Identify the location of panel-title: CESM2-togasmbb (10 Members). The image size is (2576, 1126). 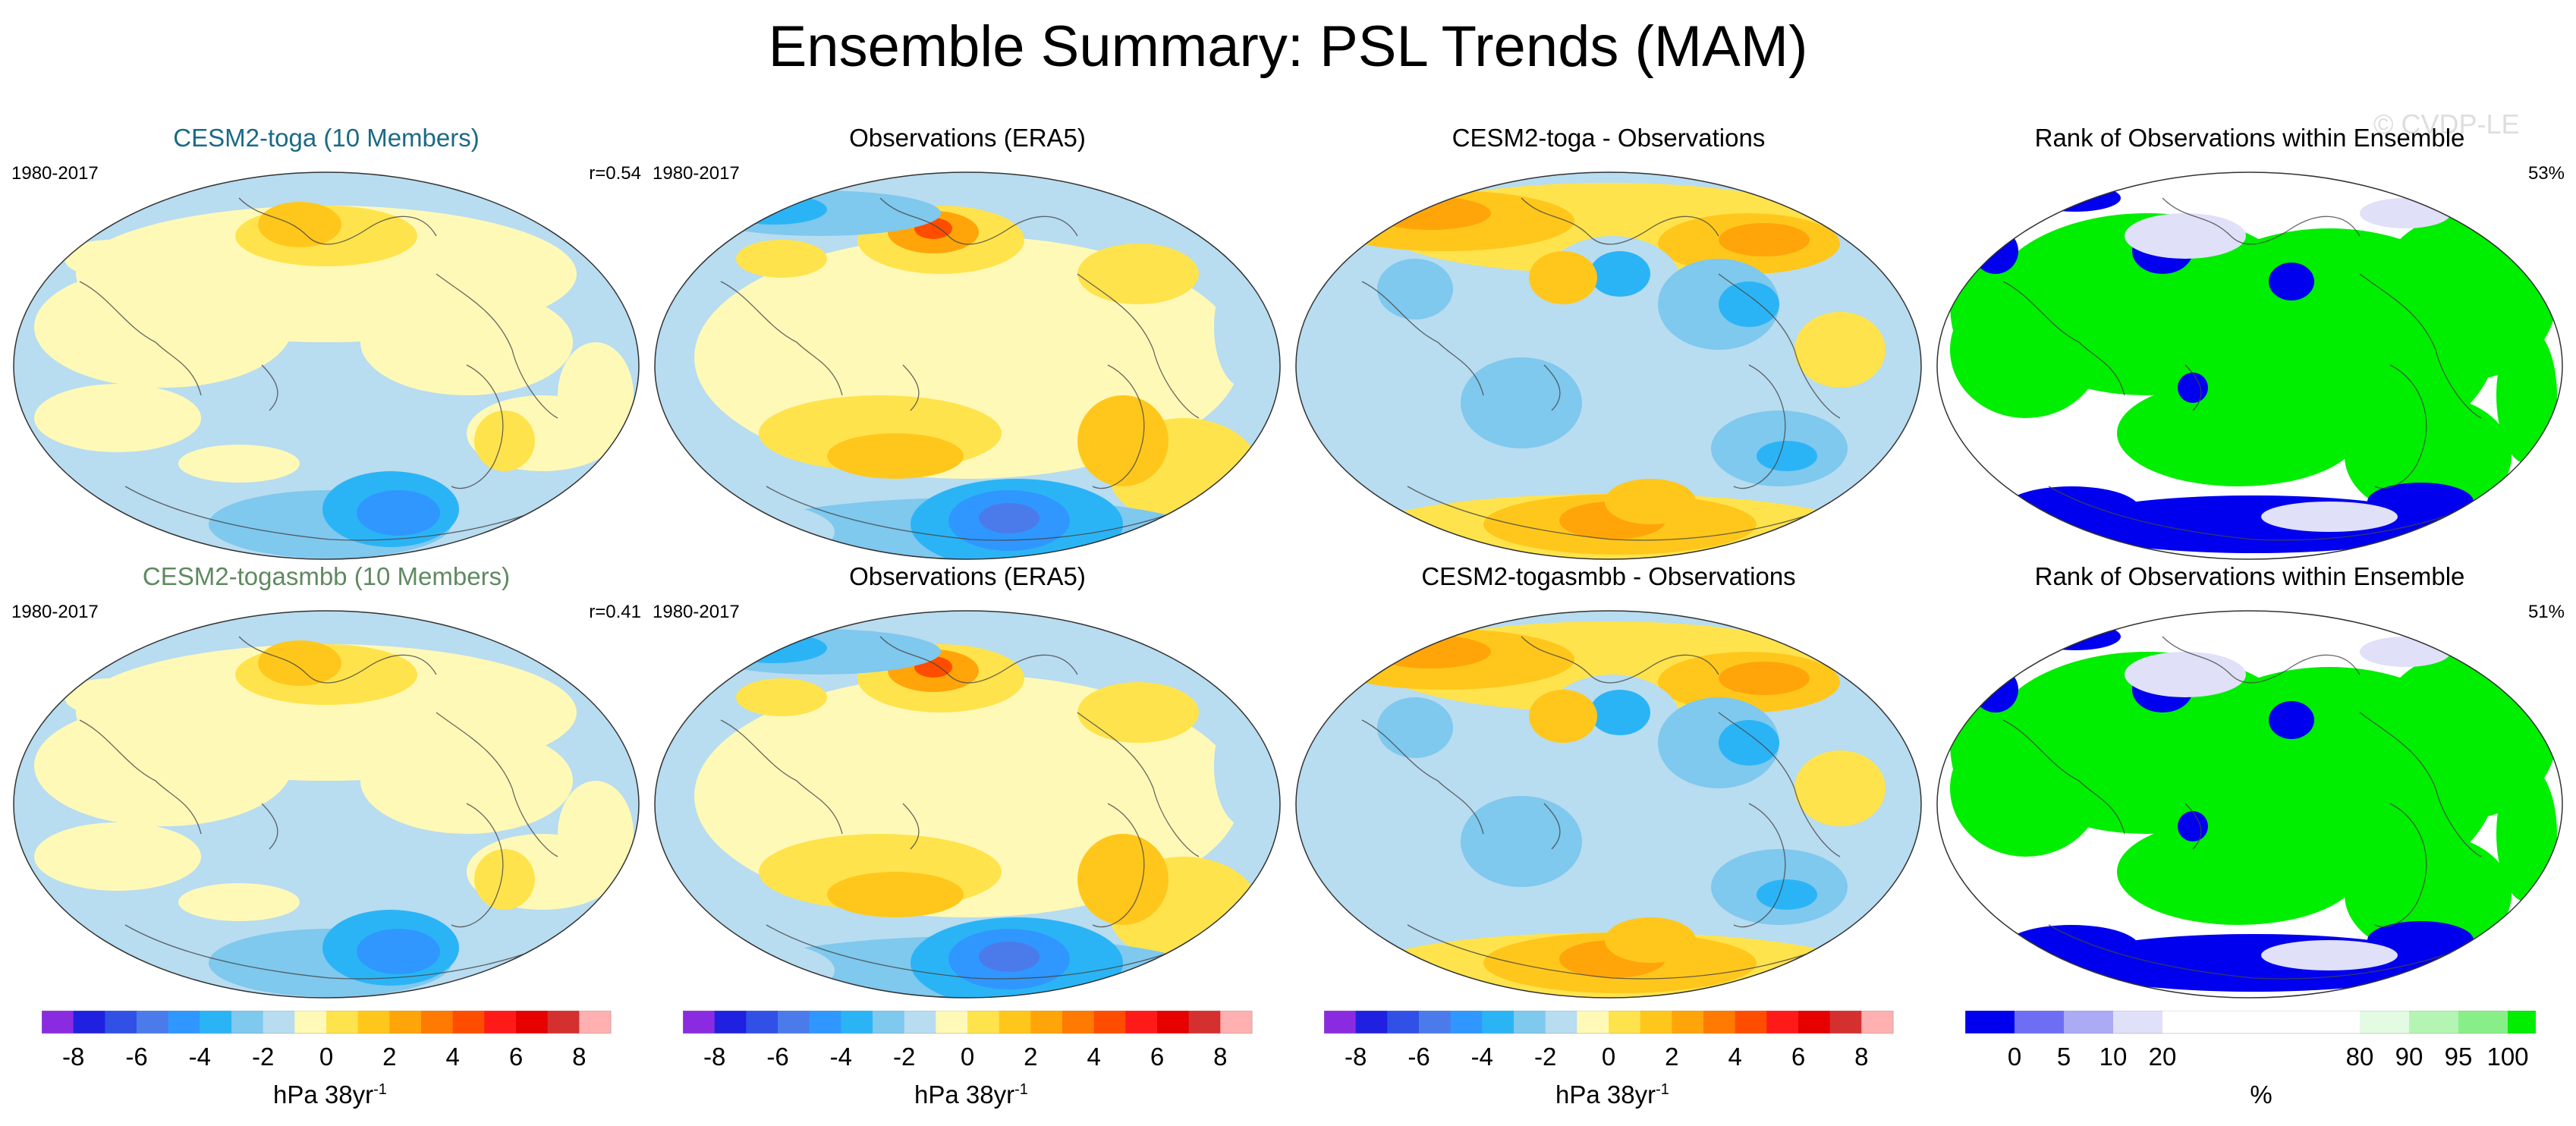
(326, 576).